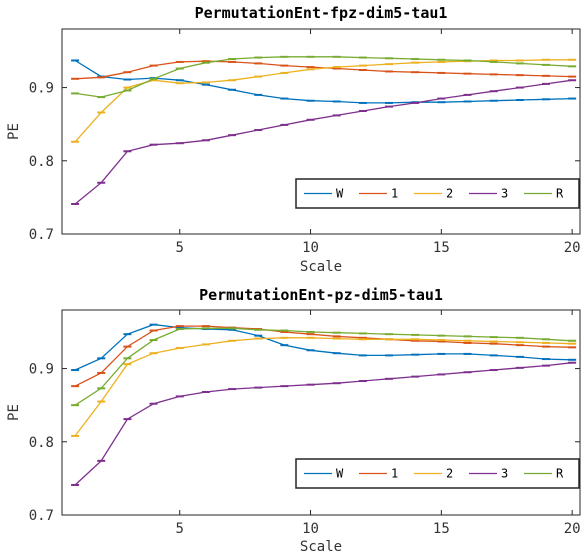 The width and height of the screenshot is (585, 556). I want to click on chart-title: PermutationEnt-fpz-dim5-tau1, so click(321, 13).